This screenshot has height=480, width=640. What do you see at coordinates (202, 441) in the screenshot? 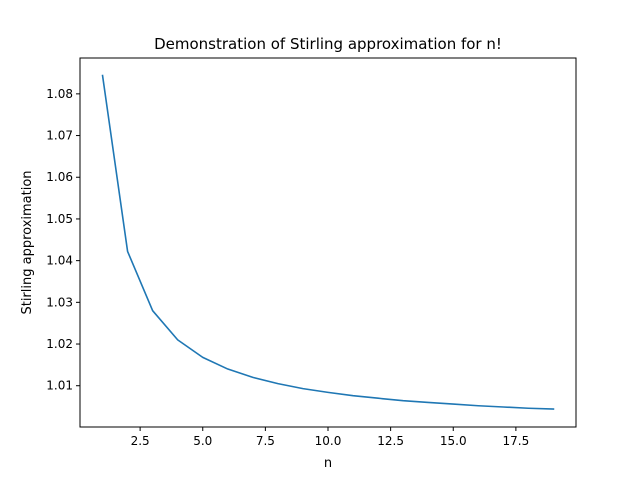
I see `x-tick-label: 5.0` at bounding box center [202, 441].